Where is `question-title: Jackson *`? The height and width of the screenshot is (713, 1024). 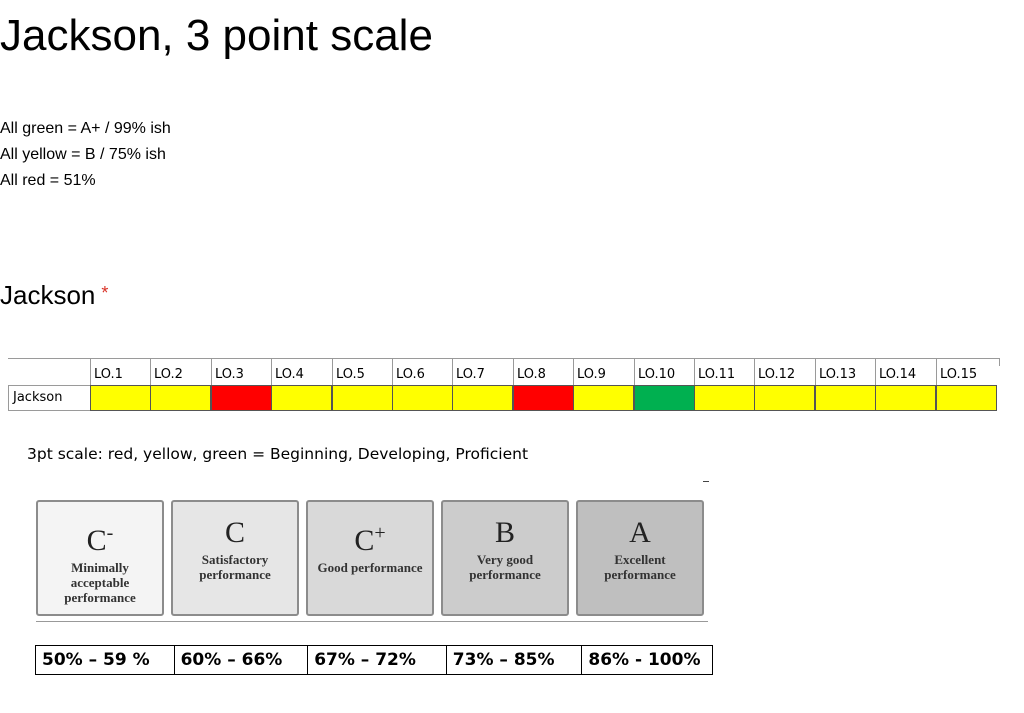 question-title: Jackson * is located at coordinates (54, 295).